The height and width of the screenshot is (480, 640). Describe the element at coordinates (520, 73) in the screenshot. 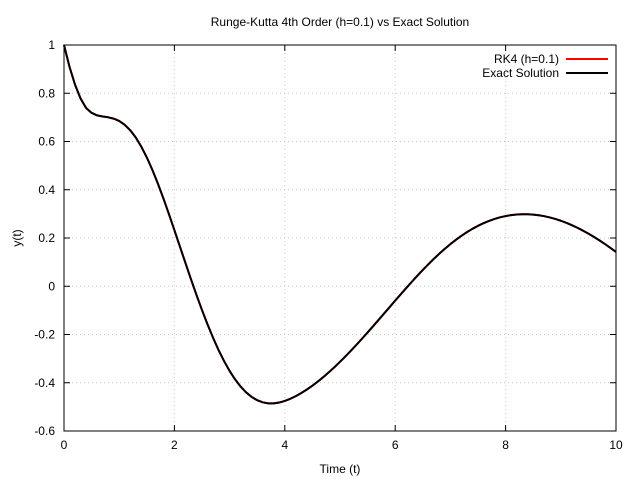

I see `legend-label: Exact Solution` at that location.